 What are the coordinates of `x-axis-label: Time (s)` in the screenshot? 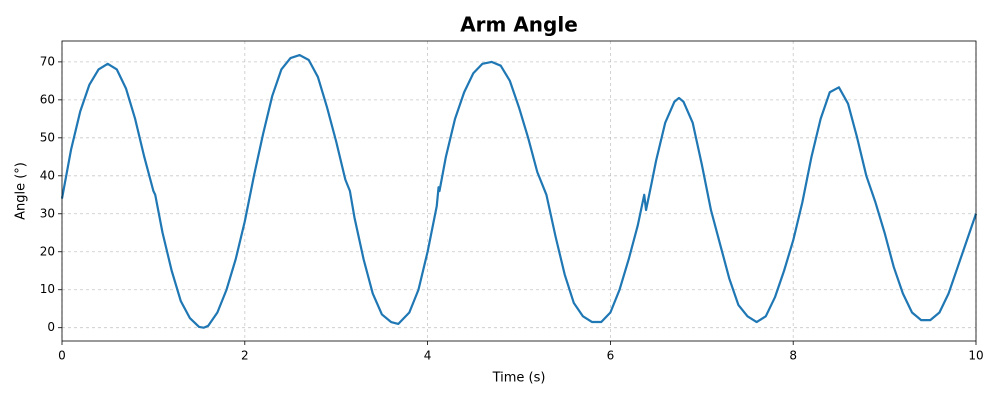 It's located at (519, 378).